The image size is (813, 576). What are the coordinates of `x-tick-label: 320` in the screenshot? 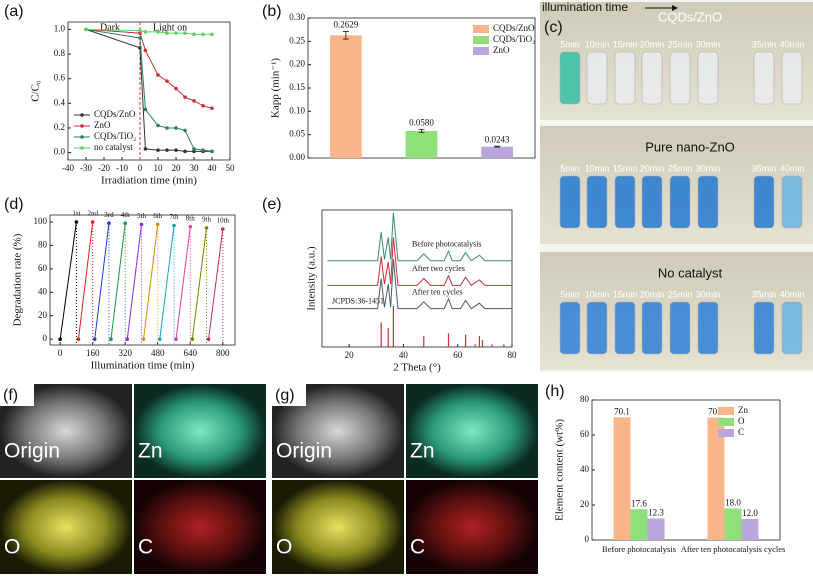 It's located at (125, 353).